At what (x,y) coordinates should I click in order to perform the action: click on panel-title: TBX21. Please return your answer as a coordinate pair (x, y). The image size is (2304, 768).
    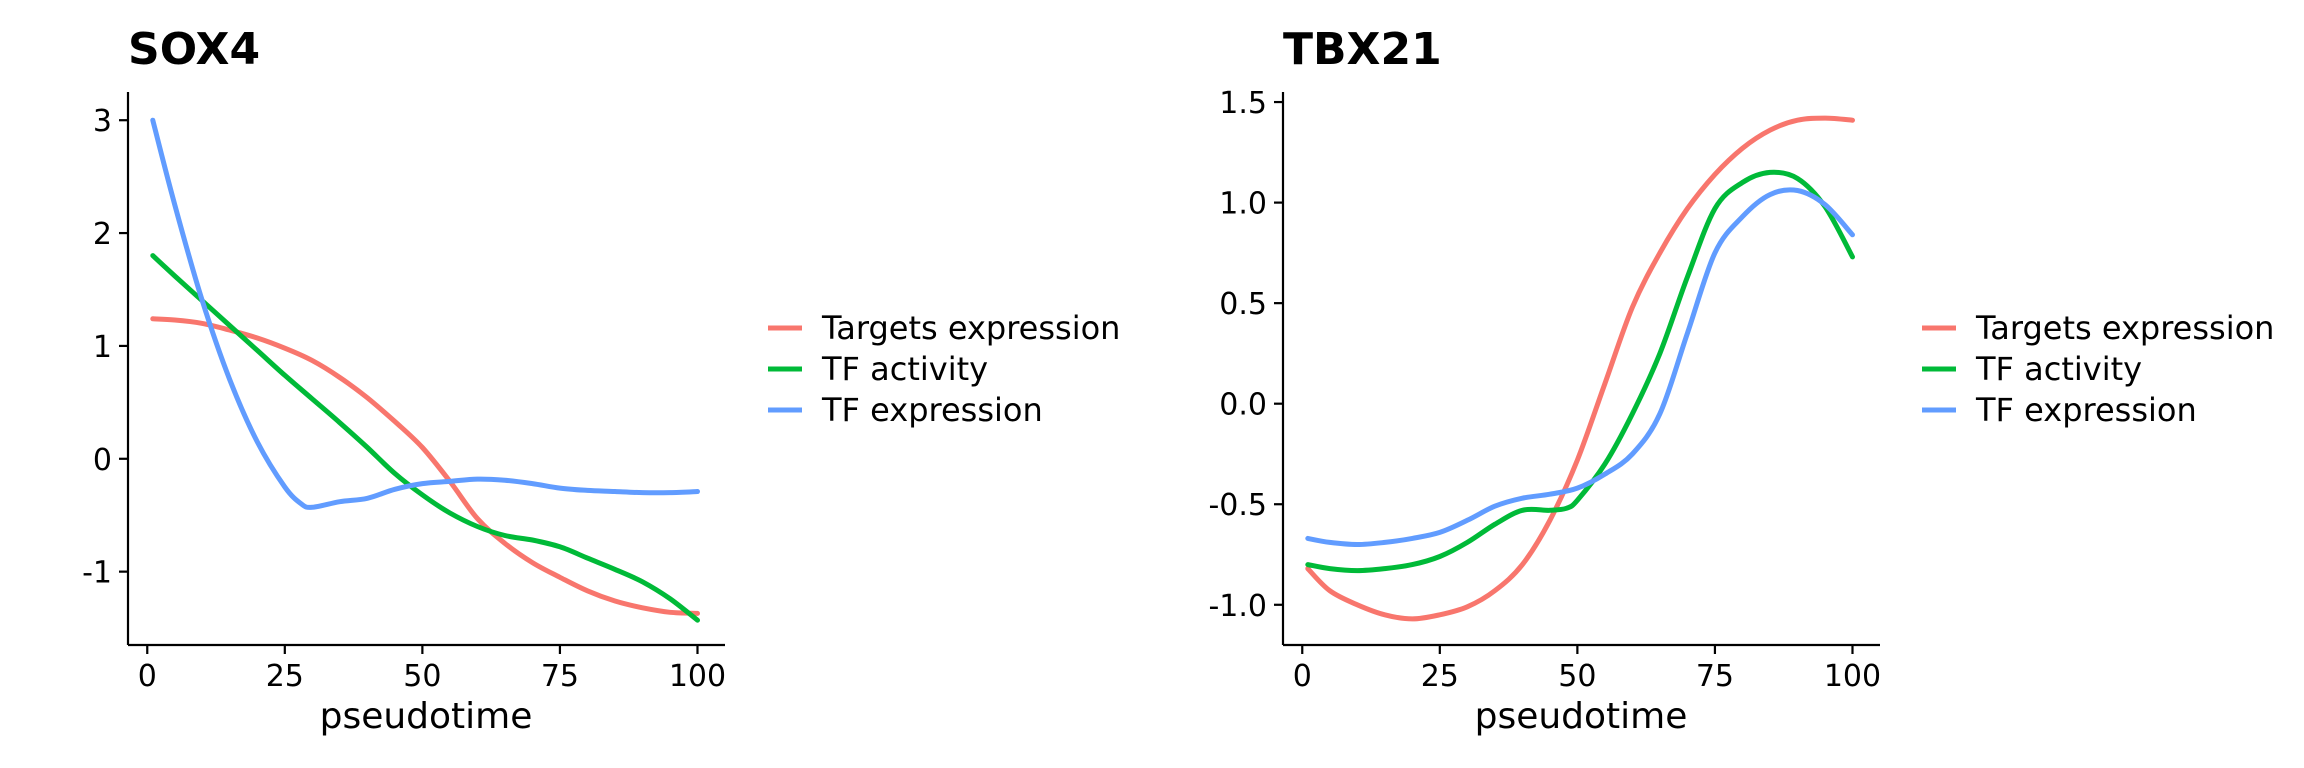
    Looking at the image, I should click on (1362, 49).